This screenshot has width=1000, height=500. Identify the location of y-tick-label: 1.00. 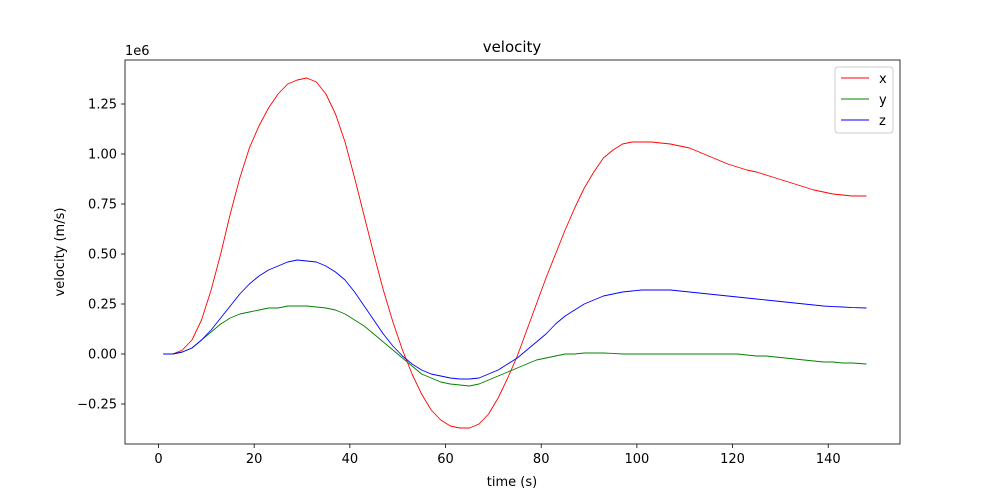
(102, 155).